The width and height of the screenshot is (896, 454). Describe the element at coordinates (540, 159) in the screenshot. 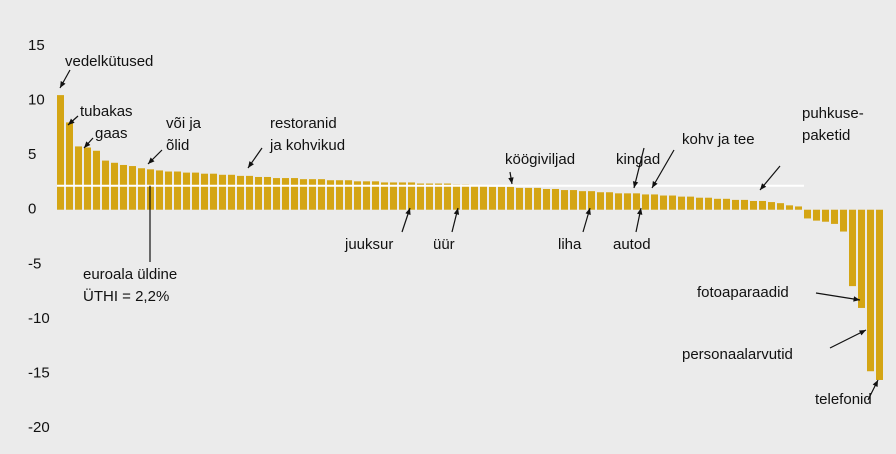

I see `annotation: köögiviljad` at that location.